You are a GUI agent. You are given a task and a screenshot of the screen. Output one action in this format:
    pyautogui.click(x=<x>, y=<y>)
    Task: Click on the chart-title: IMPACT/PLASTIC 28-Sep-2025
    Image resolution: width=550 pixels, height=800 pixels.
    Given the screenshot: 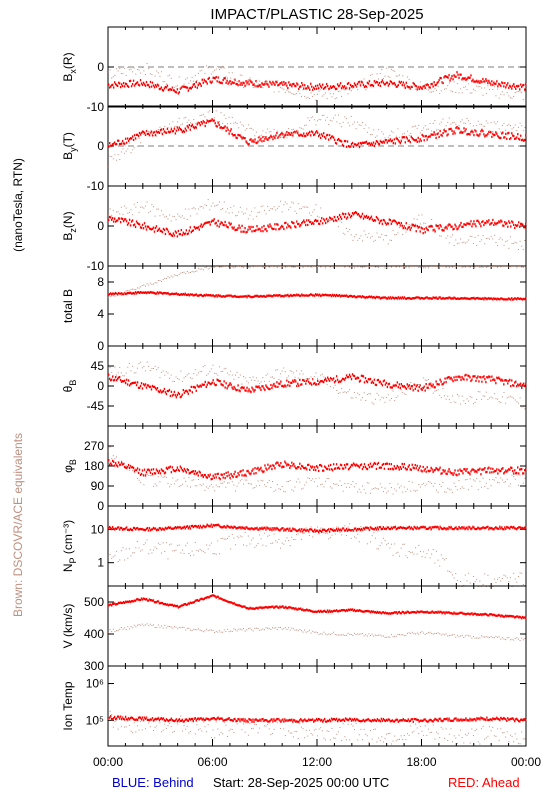 What is the action you would take?
    pyautogui.click(x=316, y=14)
    